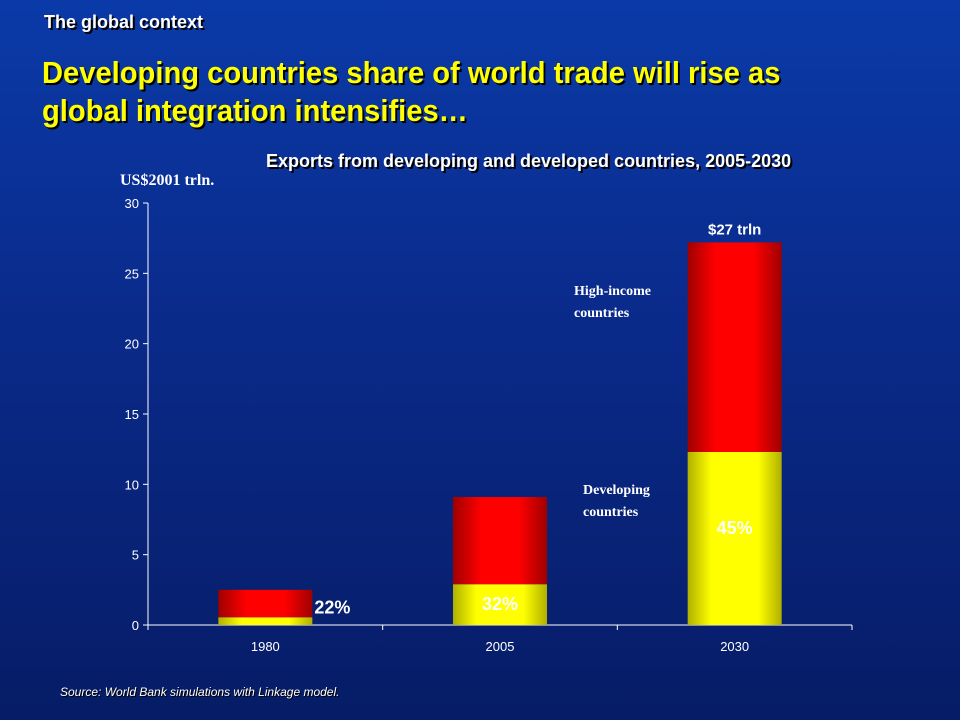 Image resolution: width=960 pixels, height=720 pixels. What do you see at coordinates (135, 625) in the screenshot?
I see `y-tick-label: 0` at bounding box center [135, 625].